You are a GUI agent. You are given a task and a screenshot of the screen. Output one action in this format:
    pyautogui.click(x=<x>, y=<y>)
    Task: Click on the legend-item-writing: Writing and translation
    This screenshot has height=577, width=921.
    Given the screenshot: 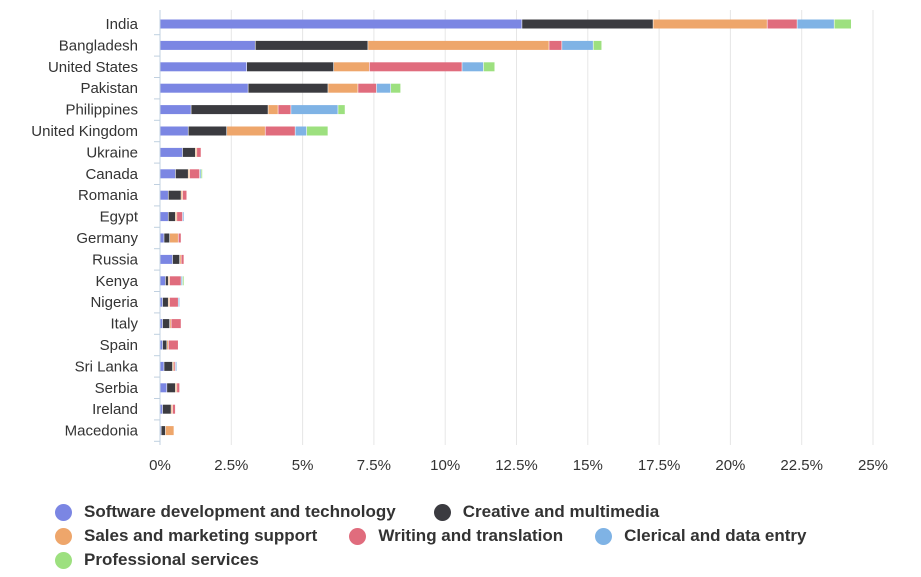 What is the action you would take?
    pyautogui.click(x=456, y=536)
    